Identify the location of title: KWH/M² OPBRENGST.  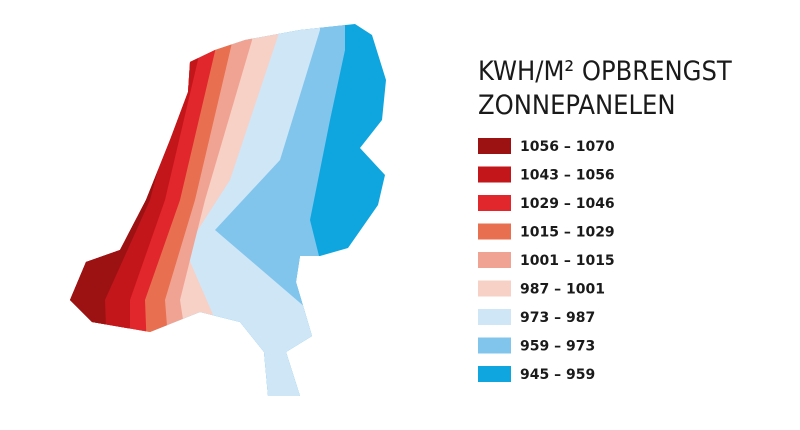
(605, 71).